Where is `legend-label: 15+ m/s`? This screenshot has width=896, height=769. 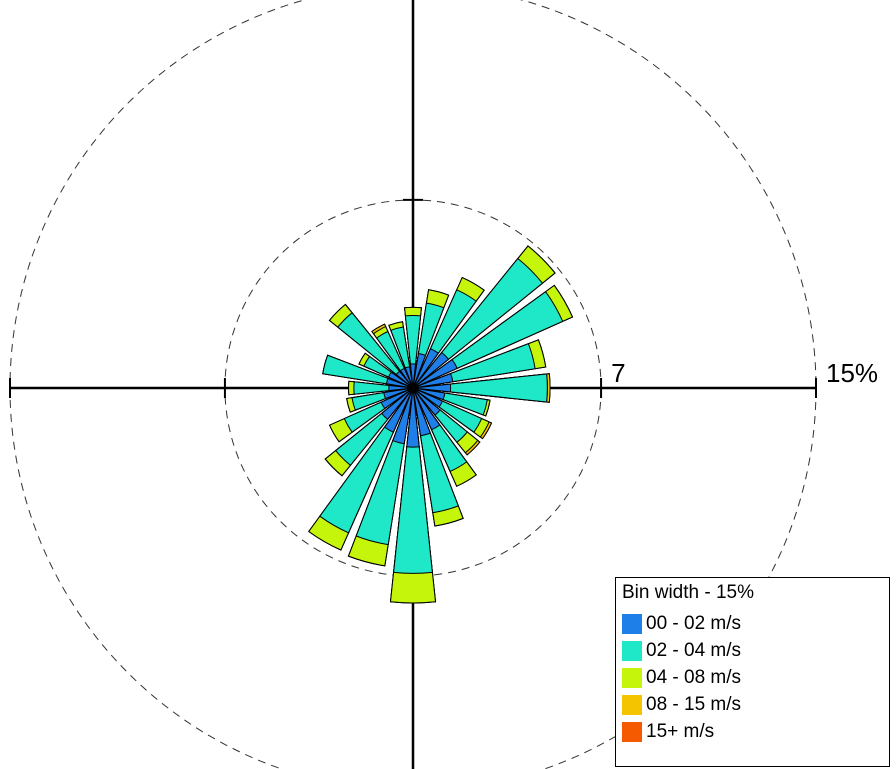
legend-label: 15+ m/s is located at coordinates (680, 731).